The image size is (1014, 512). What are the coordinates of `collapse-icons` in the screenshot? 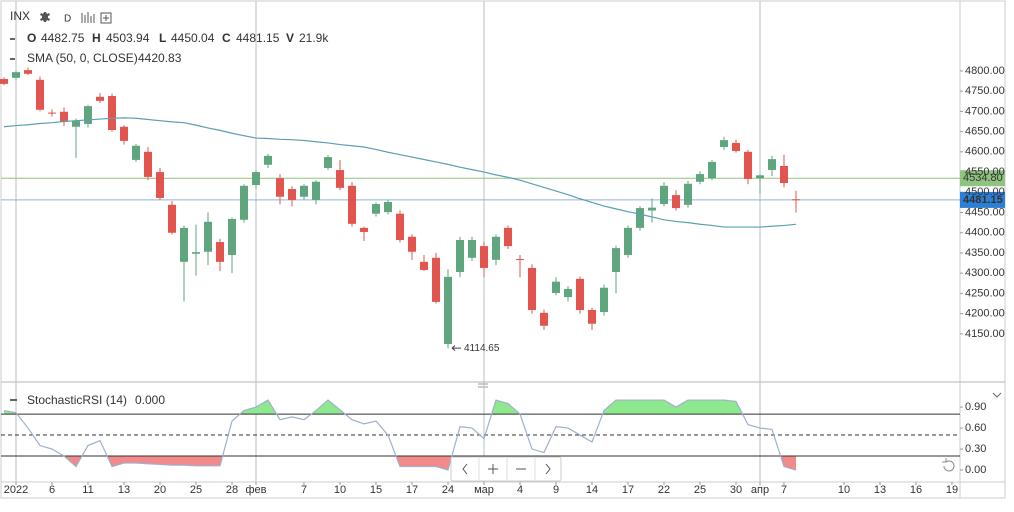 It's located at (12, 49).